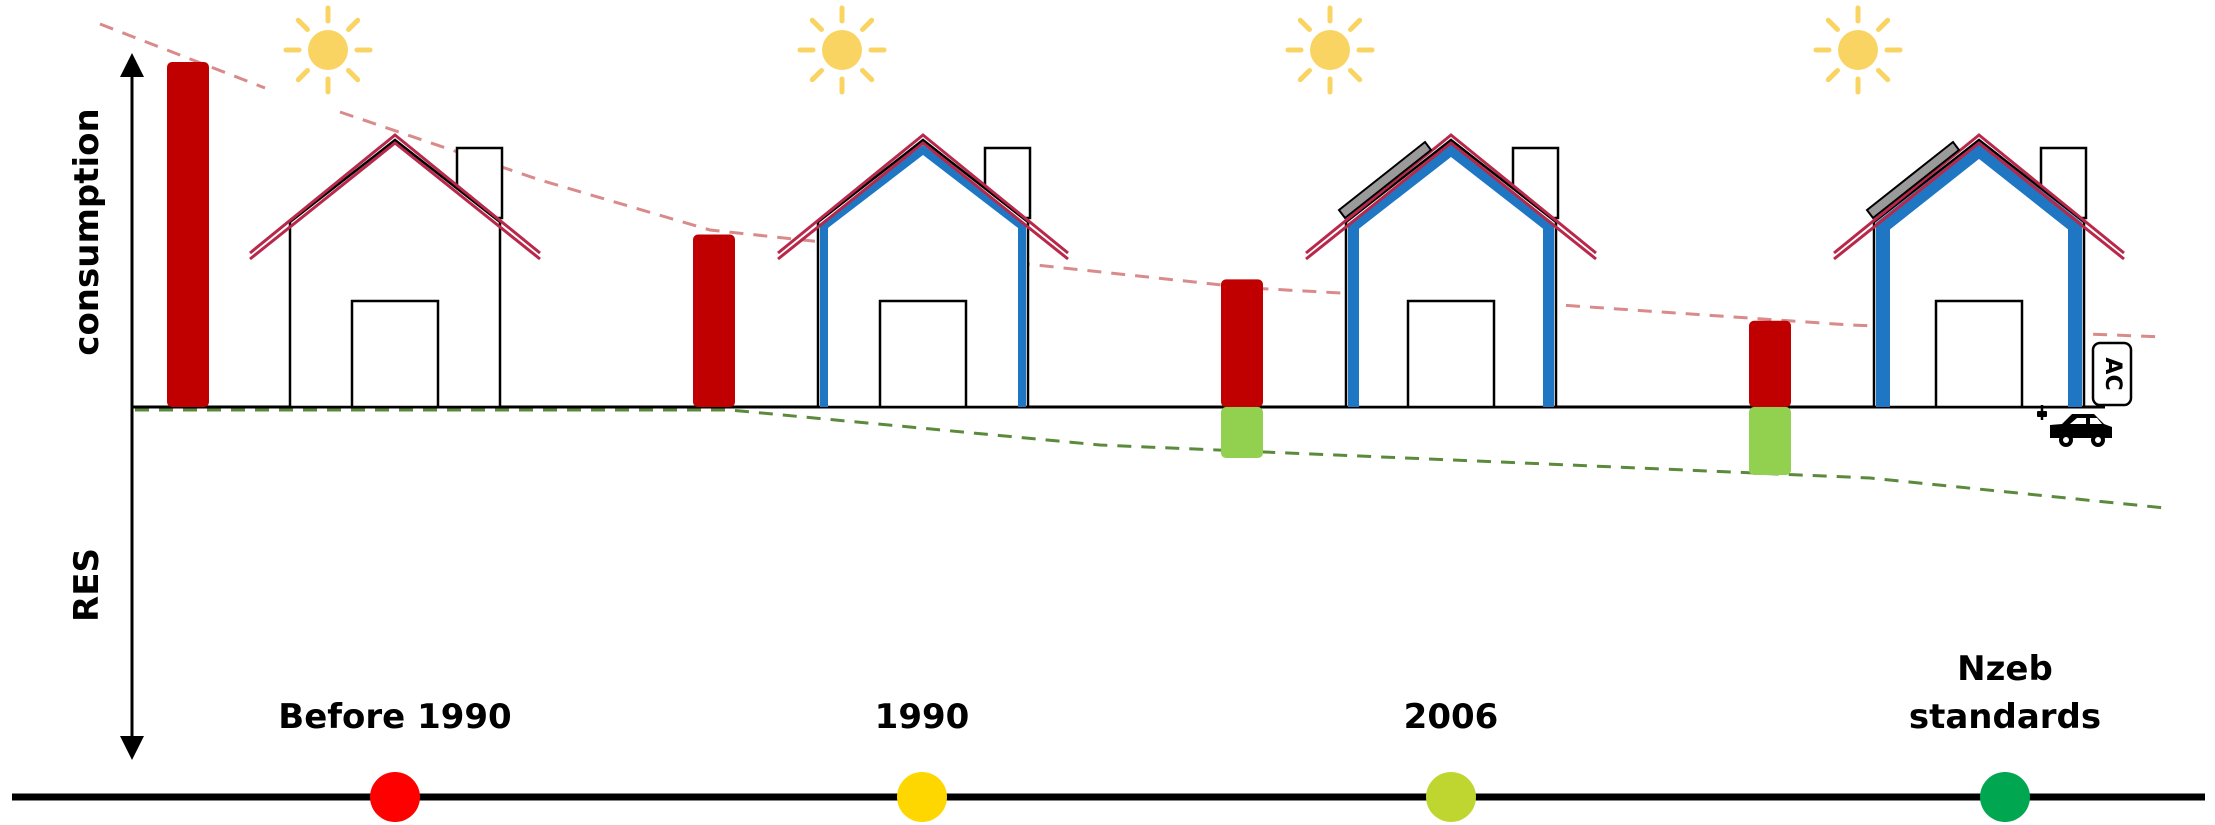 Image resolution: width=2215 pixels, height=825 pixels. What do you see at coordinates (87, 585) in the screenshot?
I see `y-axis-label-res: RES` at bounding box center [87, 585].